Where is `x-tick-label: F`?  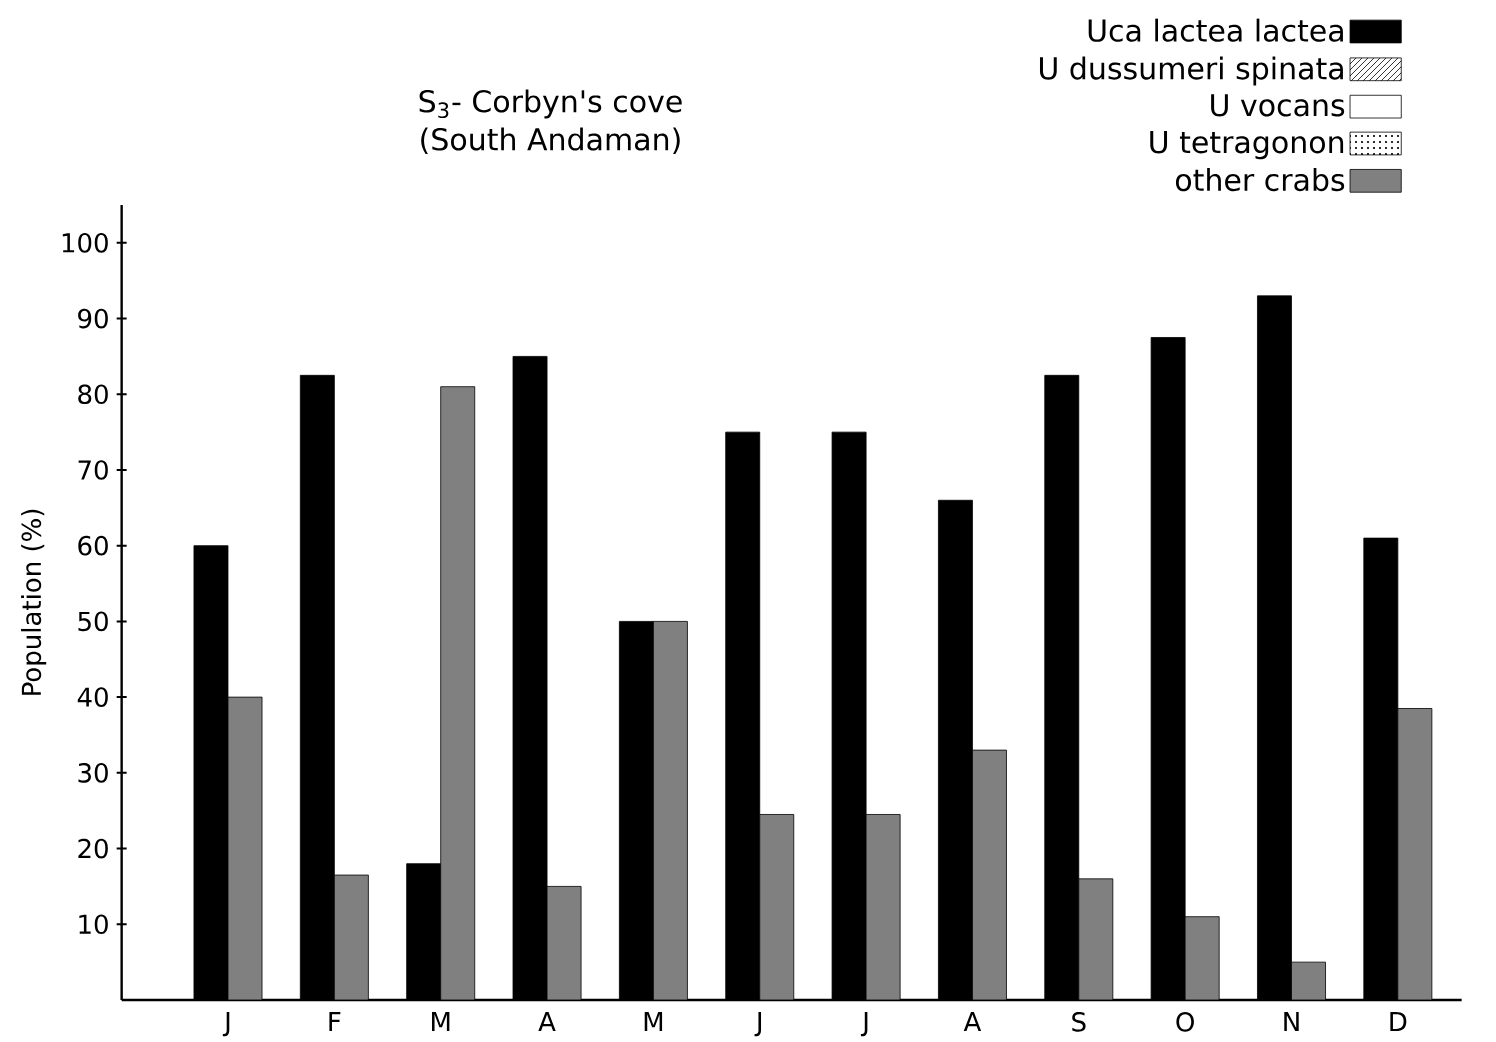
x-tick-label: F is located at coordinates (335, 1021).